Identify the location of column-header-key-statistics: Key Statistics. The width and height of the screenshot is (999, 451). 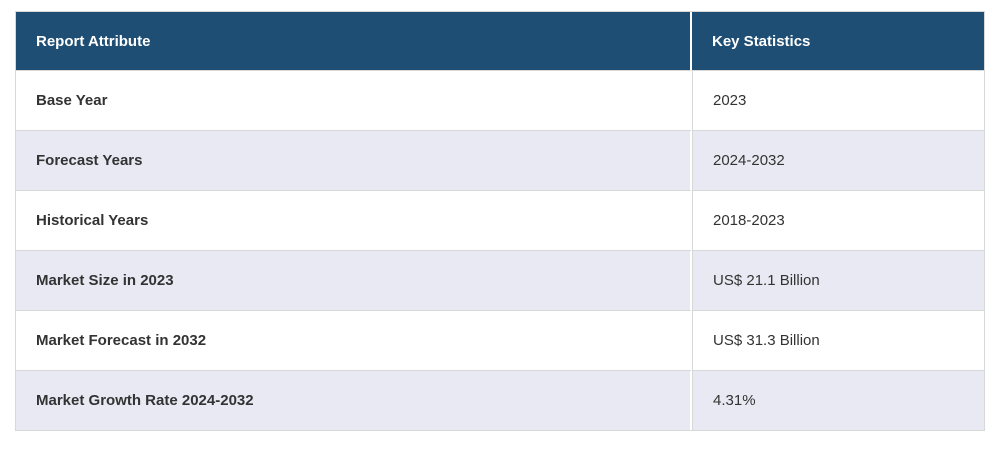
(838, 41).